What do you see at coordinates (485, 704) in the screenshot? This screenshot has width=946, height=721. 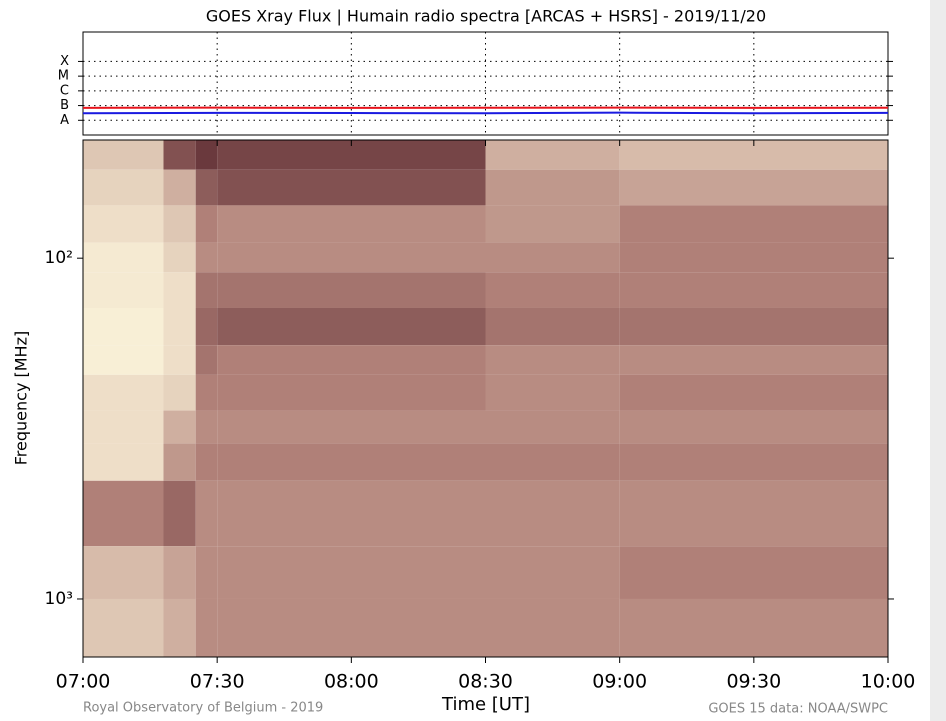 I see `x-axis-label: Time [UT]` at bounding box center [485, 704].